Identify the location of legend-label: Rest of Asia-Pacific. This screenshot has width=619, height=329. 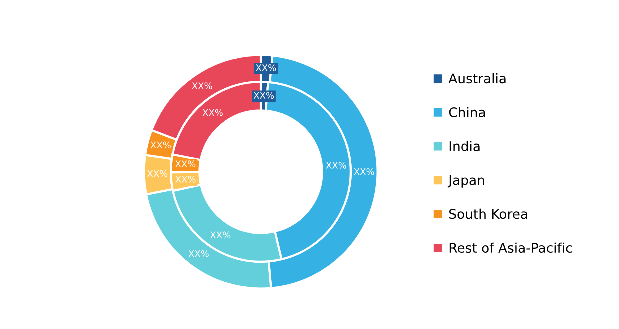
(511, 248).